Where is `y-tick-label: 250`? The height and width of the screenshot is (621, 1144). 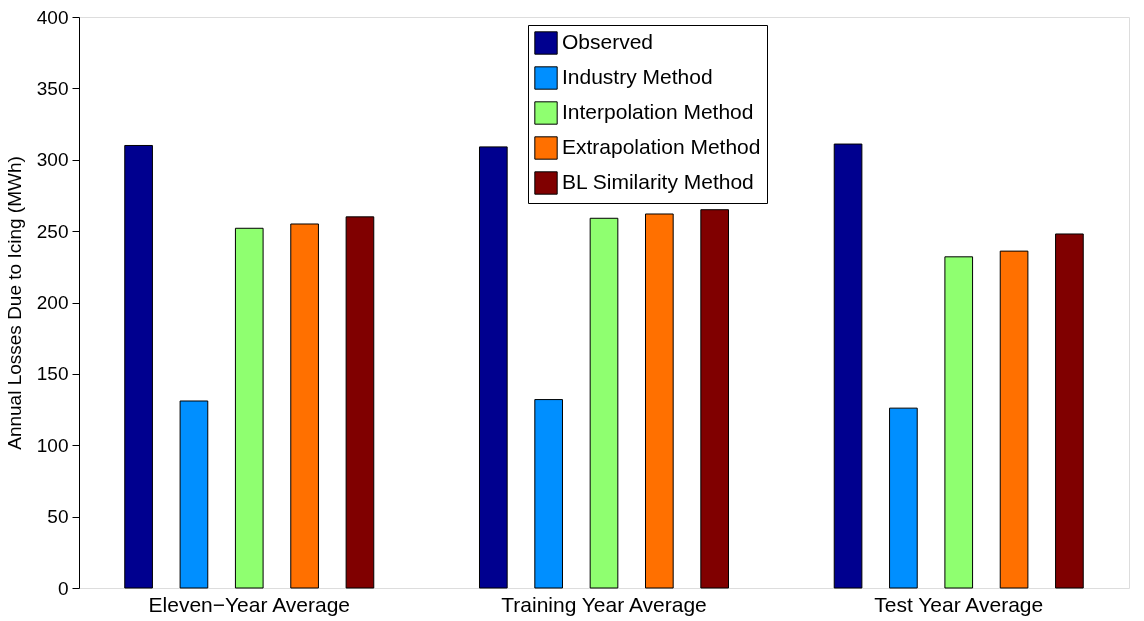 y-tick-label: 250 is located at coordinates (52, 231).